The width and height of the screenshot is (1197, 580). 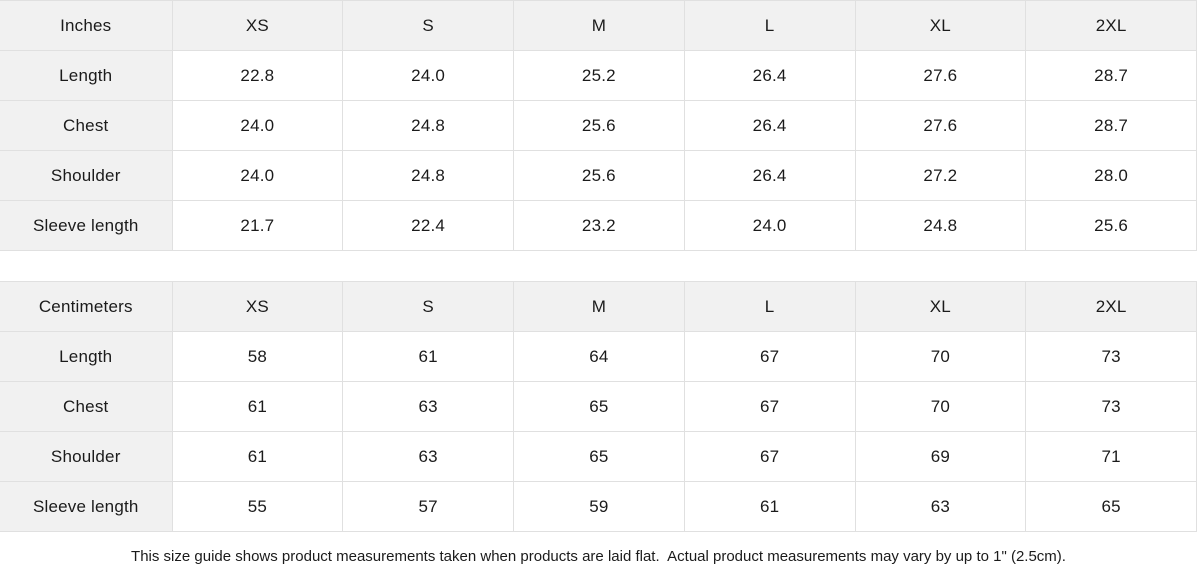 I want to click on table-row: Length 58 61 64 67 70 73, so click(x=598, y=356).